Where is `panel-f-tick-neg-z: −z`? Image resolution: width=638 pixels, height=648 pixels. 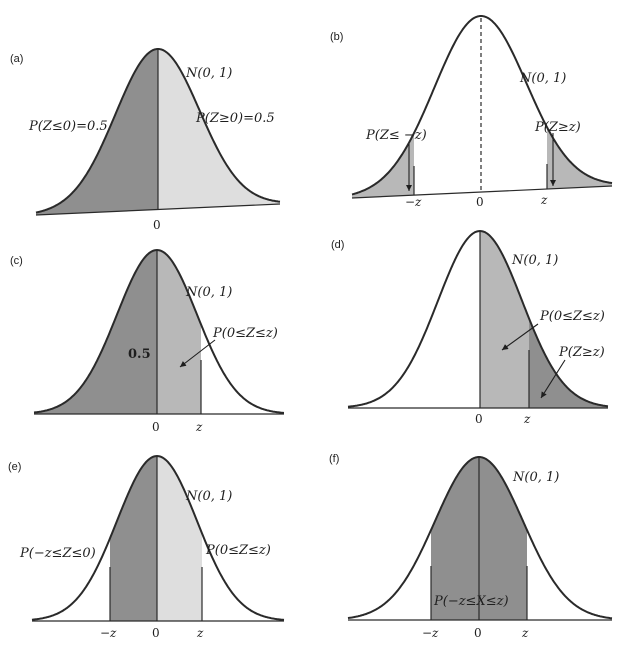 panel-f-tick-neg-z: −z is located at coordinates (430, 633).